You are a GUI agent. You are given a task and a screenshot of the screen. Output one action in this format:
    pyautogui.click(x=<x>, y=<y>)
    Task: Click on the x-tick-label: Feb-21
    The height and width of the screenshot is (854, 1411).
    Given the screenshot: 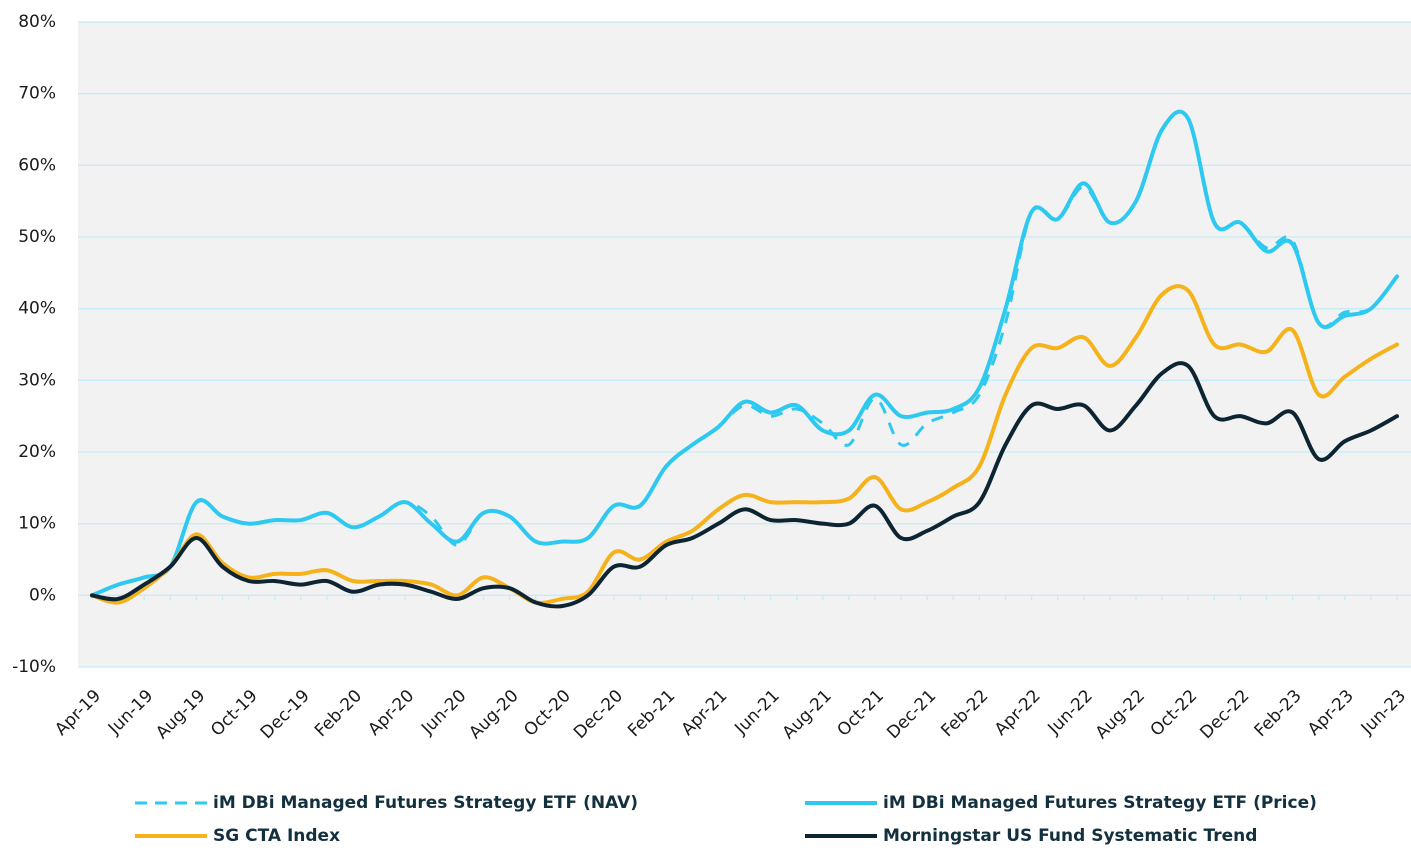 What is the action you would take?
    pyautogui.click(x=651, y=713)
    